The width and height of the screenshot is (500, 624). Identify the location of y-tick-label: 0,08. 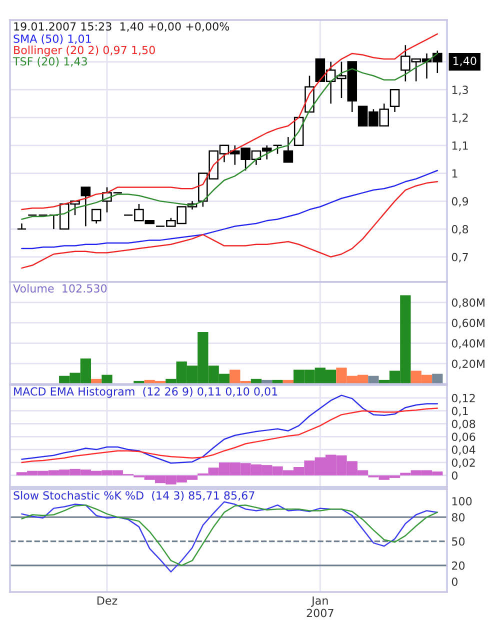
(464, 425).